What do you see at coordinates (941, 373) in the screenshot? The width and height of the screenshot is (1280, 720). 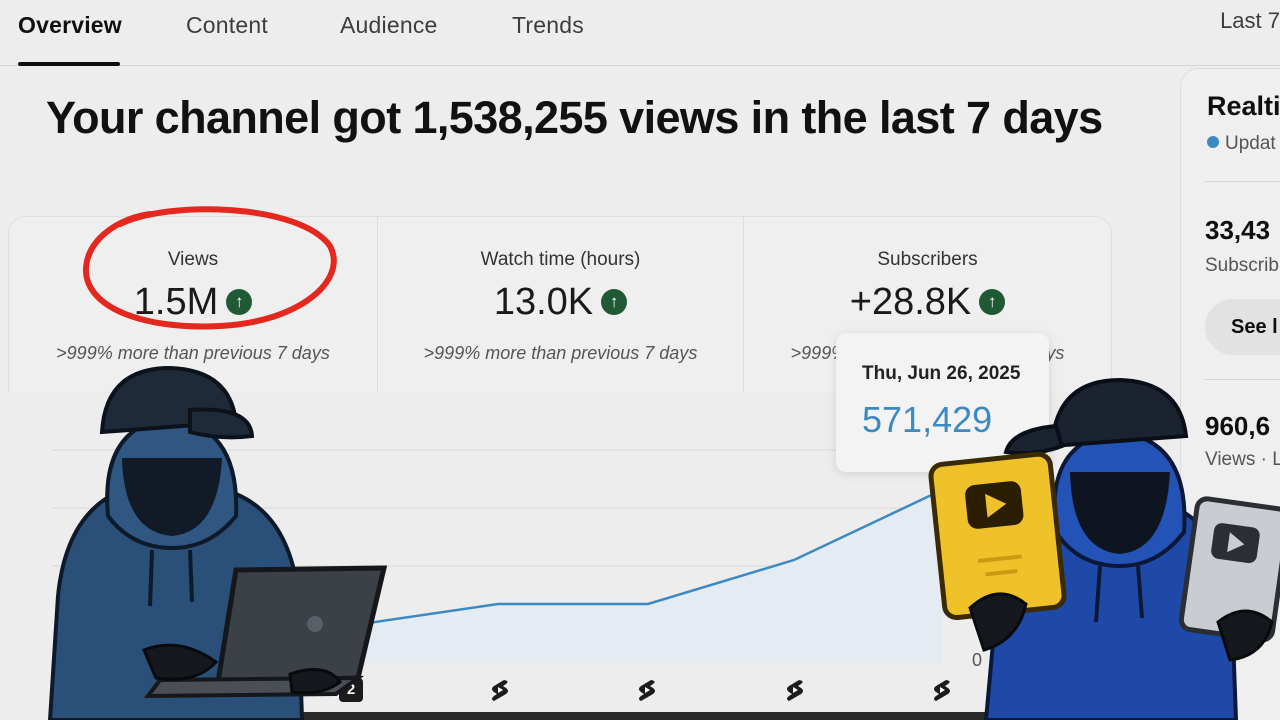 I see `tooltip-date: Thu, Jun 26, 2025` at bounding box center [941, 373].